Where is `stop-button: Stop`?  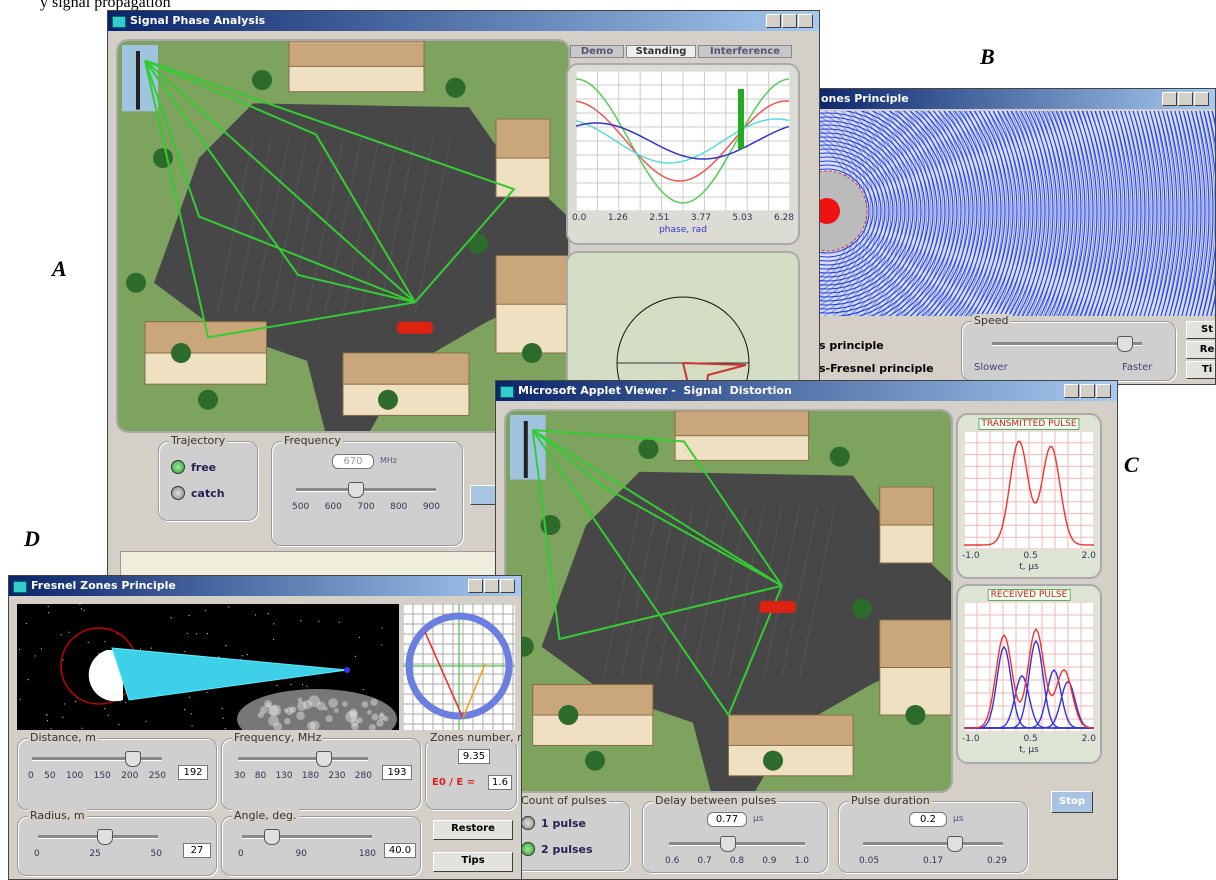
stop-button: Stop is located at coordinates (1072, 802).